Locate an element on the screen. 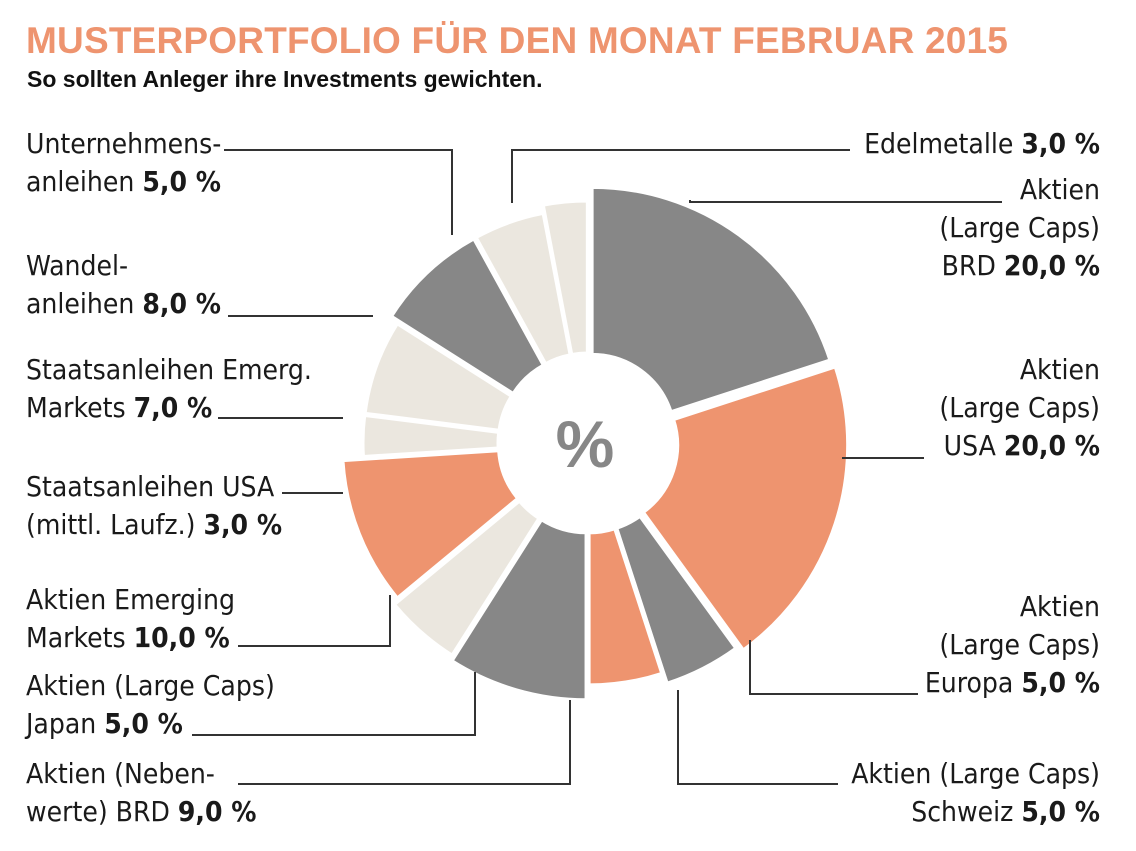  slice-label-line: Wandel- is located at coordinates (123, 266).